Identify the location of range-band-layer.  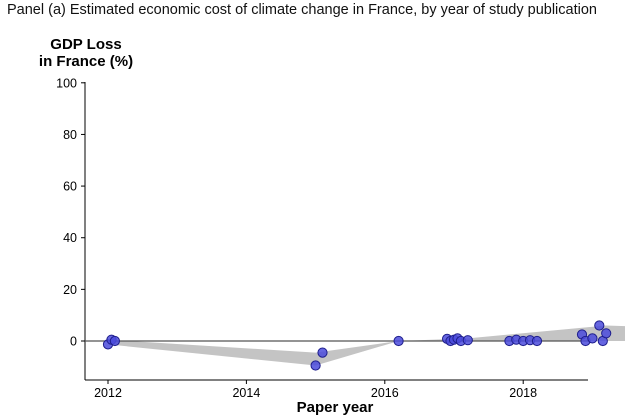
(366, 345).